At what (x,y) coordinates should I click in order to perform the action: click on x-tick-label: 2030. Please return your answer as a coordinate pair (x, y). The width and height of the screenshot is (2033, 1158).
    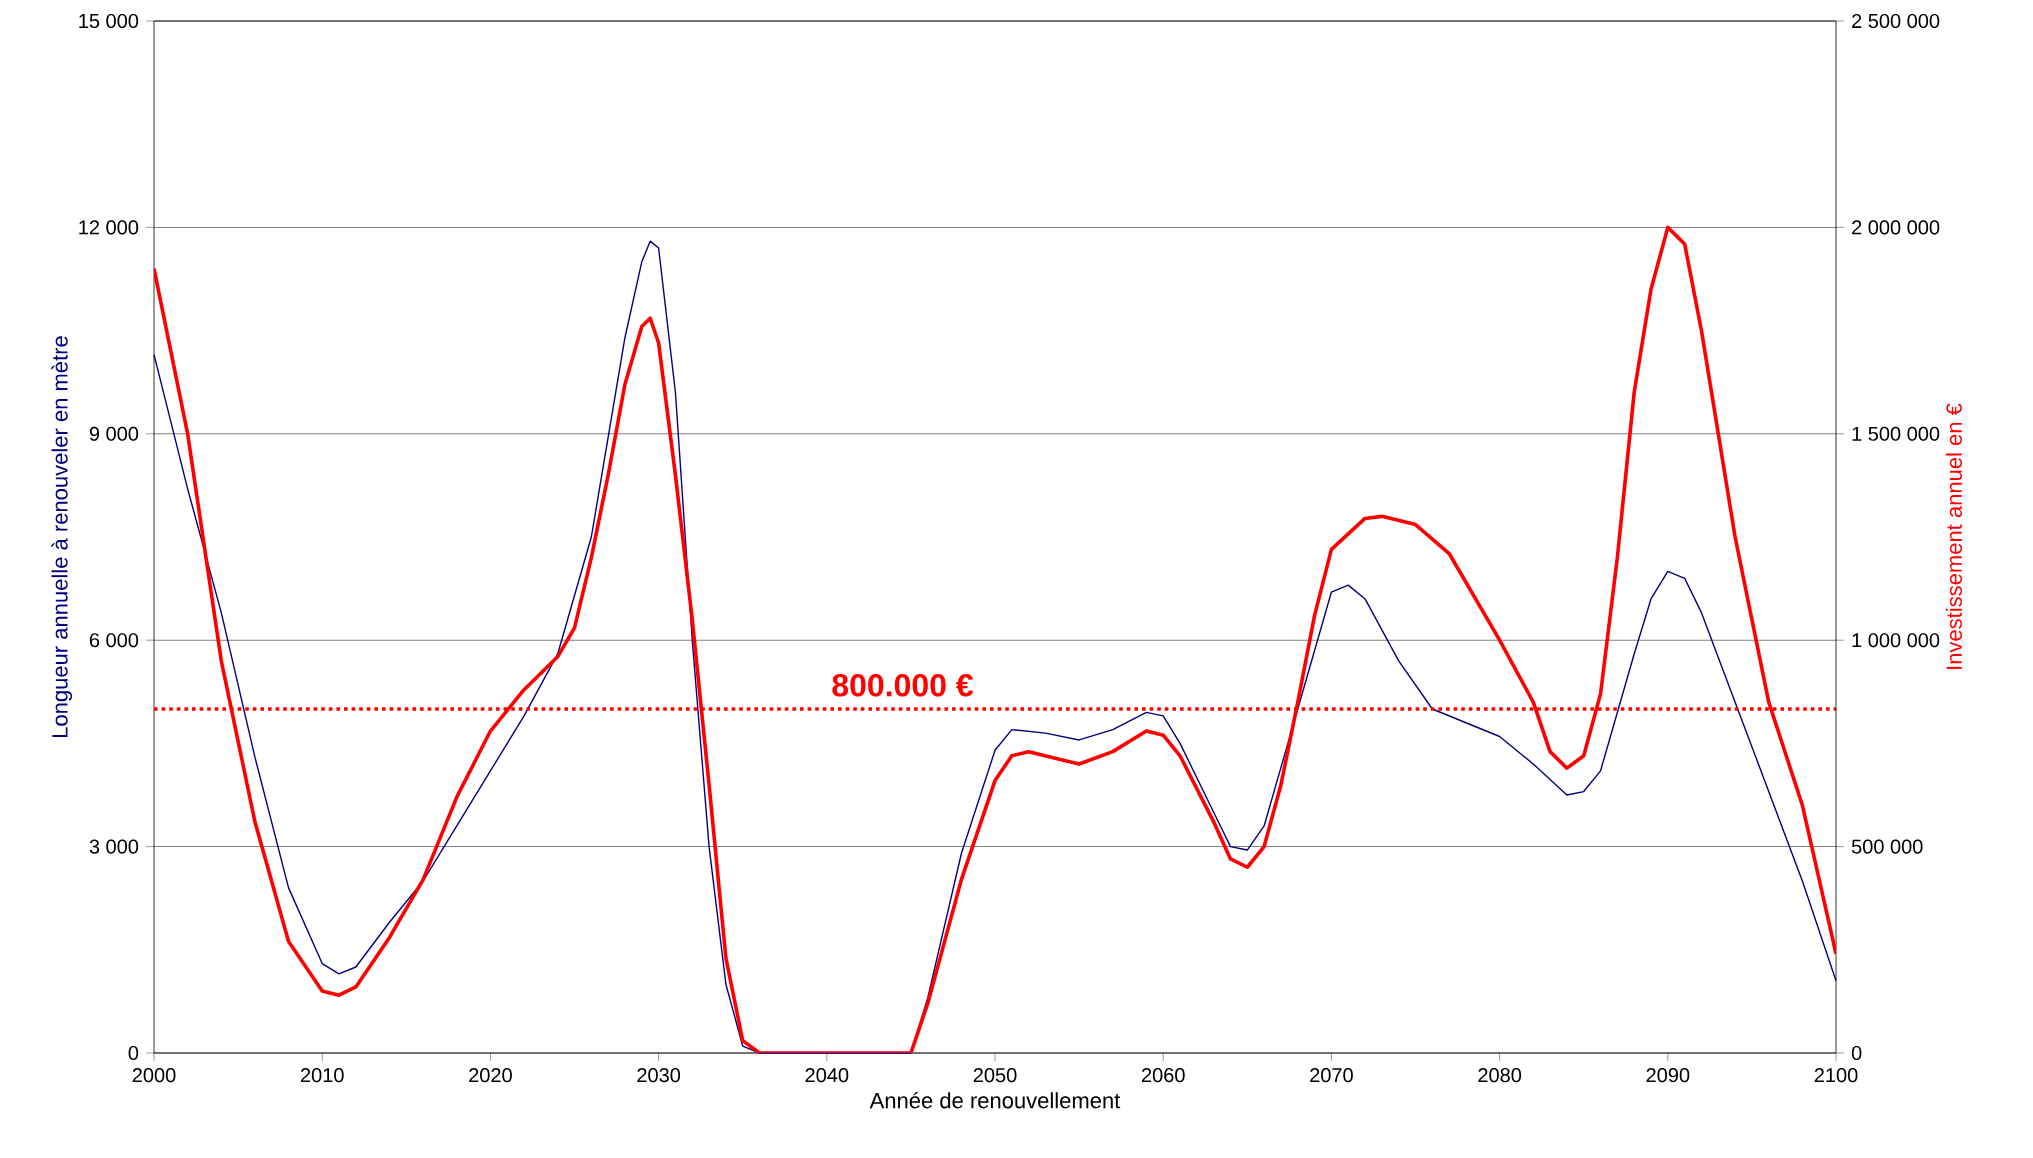
    Looking at the image, I should click on (659, 1075).